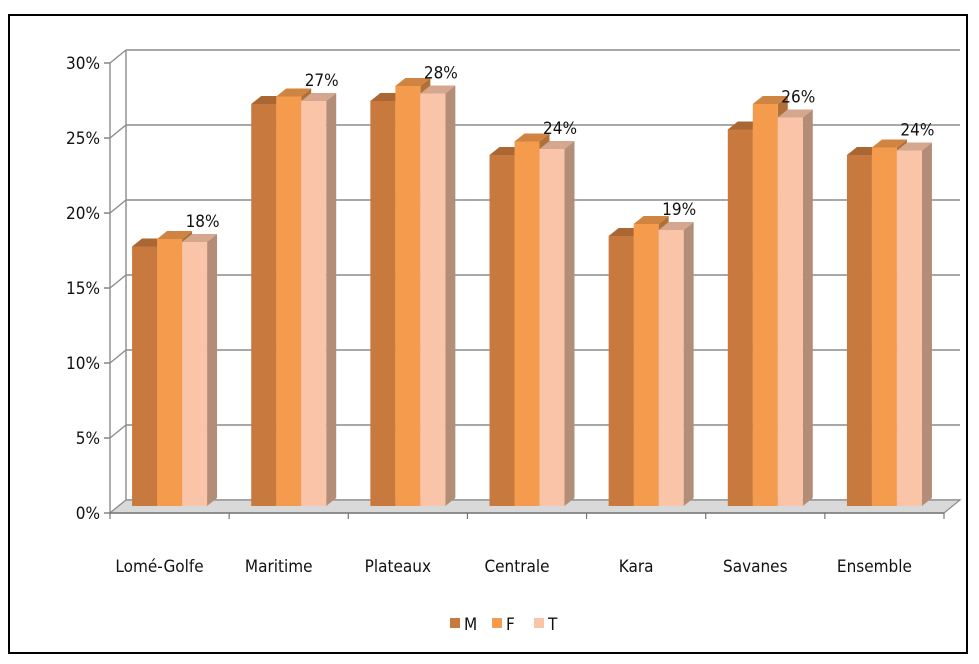 This screenshot has height=664, width=979. I want to click on x-category-label: Kara, so click(636, 567).